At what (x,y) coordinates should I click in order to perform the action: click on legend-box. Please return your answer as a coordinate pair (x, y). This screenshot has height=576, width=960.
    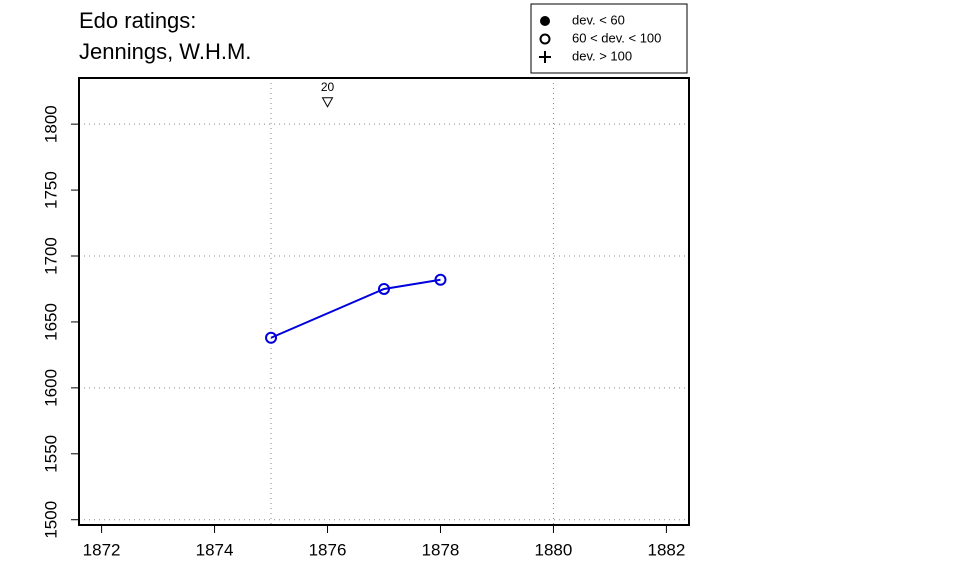
    Looking at the image, I should click on (609, 38).